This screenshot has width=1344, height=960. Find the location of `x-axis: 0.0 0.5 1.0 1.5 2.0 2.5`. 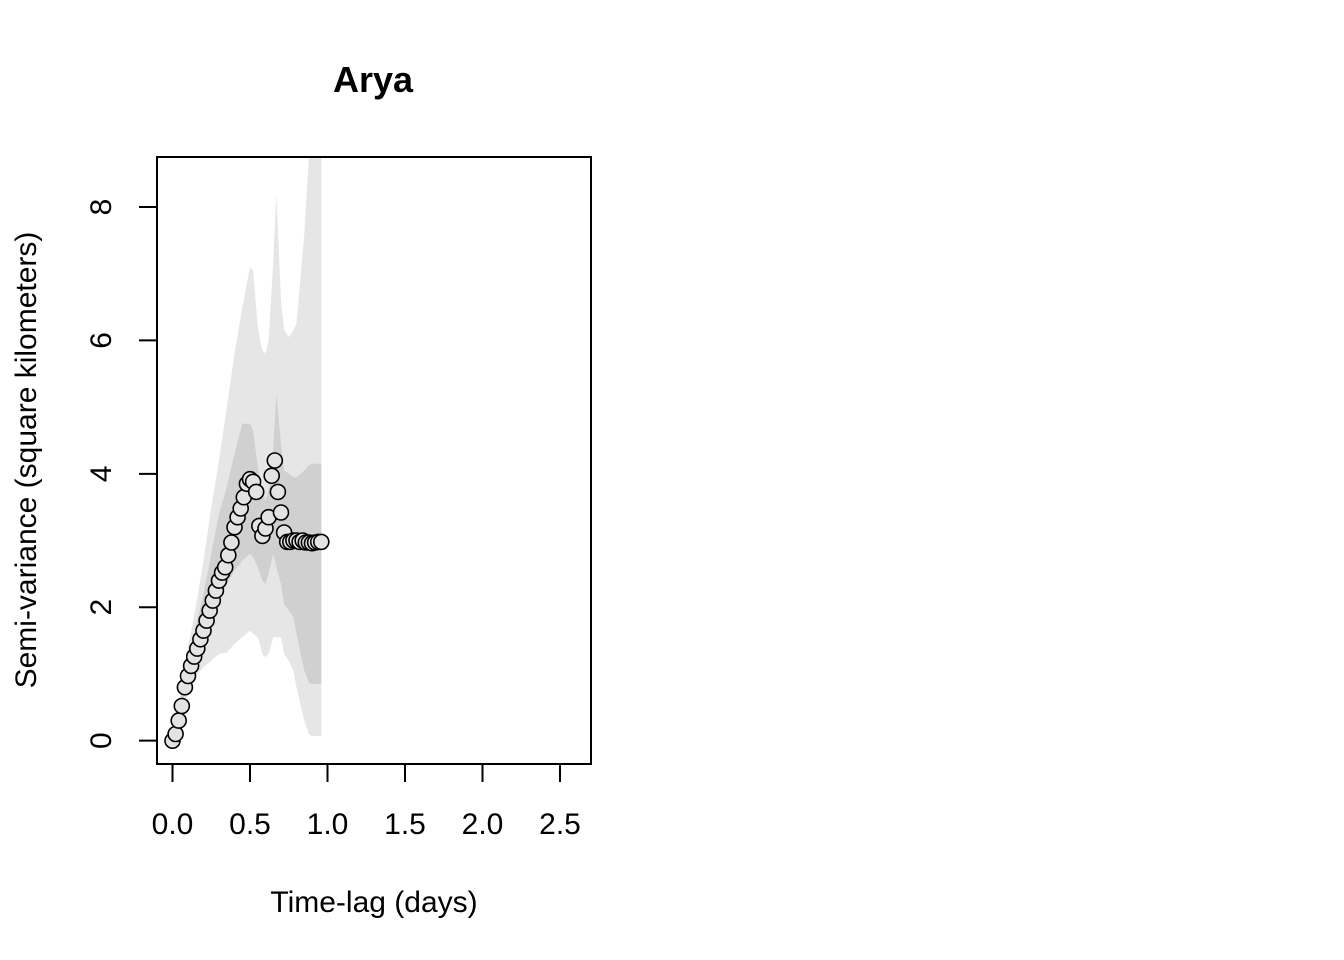

x-axis: 0.0 0.5 1.0 1.5 2.0 2.5 is located at coordinates (366, 802).